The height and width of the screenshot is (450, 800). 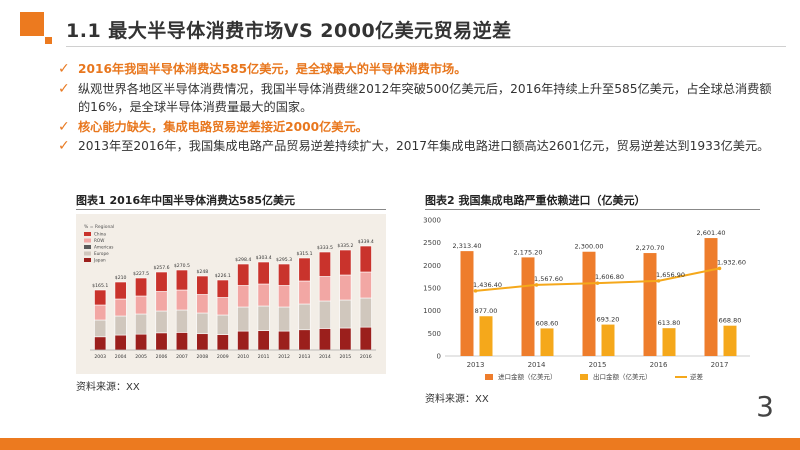 What do you see at coordinates (476, 365) in the screenshot?
I see `x-tick-label: 2013` at bounding box center [476, 365].